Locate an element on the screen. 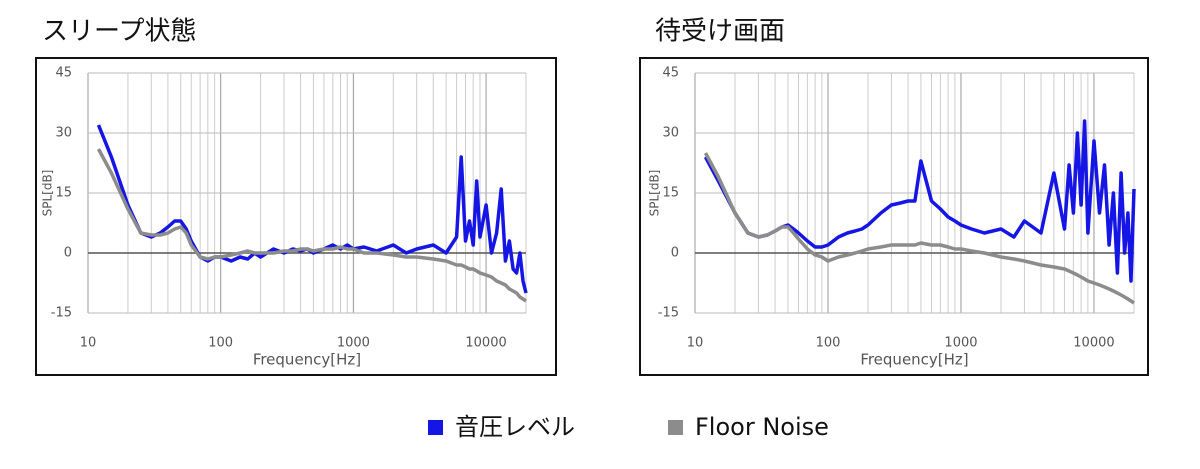 The width and height of the screenshot is (1200, 469). chart-title: スリープ状態 is located at coordinates (119, 32).